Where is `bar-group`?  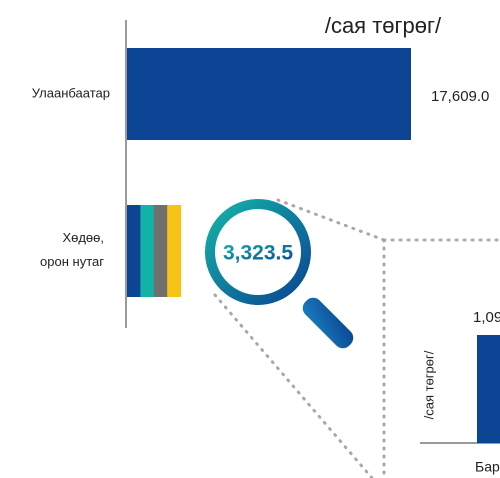
bar-group is located at coordinates (154, 251).